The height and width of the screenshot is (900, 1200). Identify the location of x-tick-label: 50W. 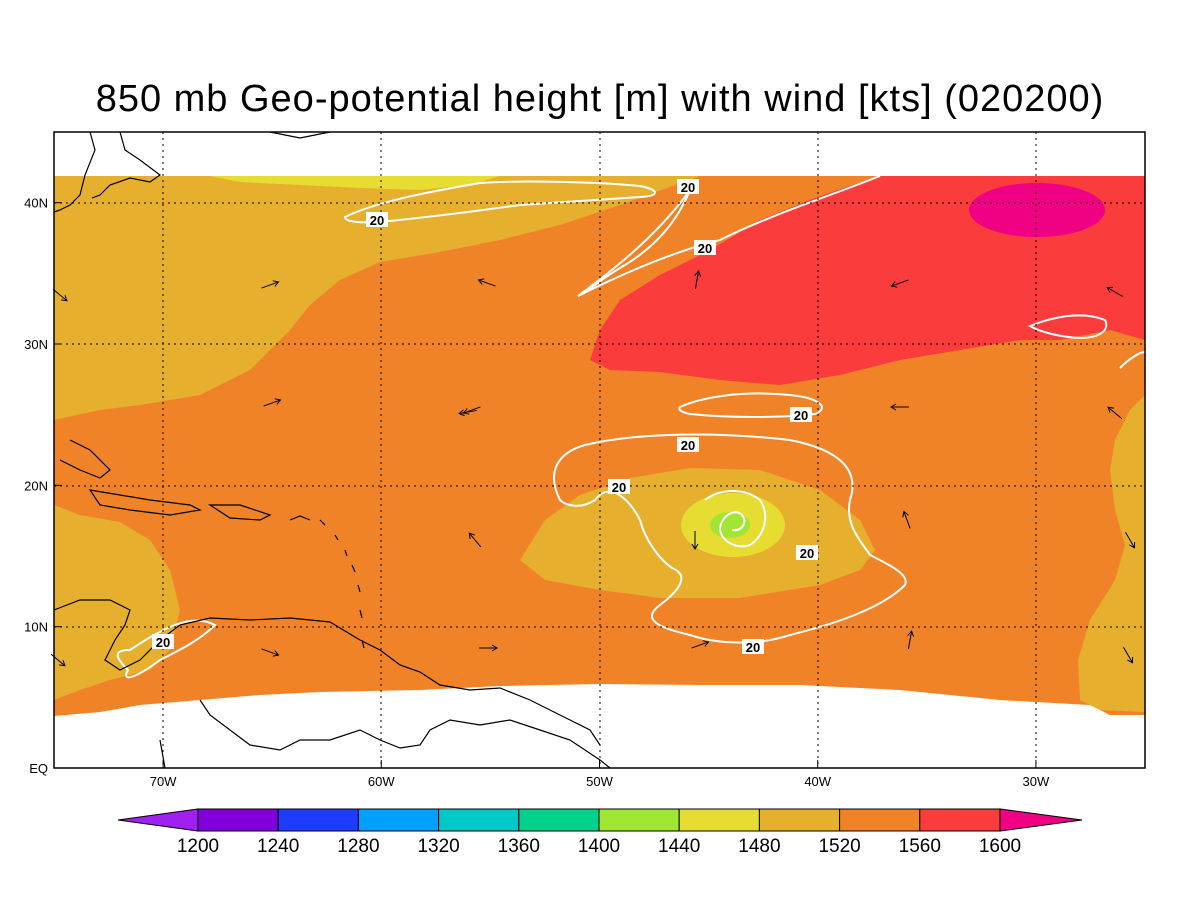
(599, 781).